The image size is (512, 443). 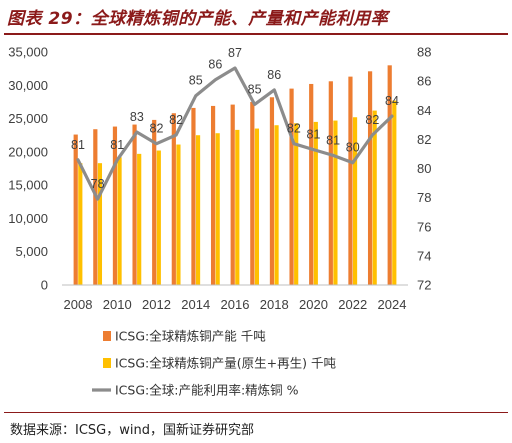 I want to click on x-axis: 2008 2010 2012 2014 2016 2018 2020 2022 2024, so click(x=235, y=304).